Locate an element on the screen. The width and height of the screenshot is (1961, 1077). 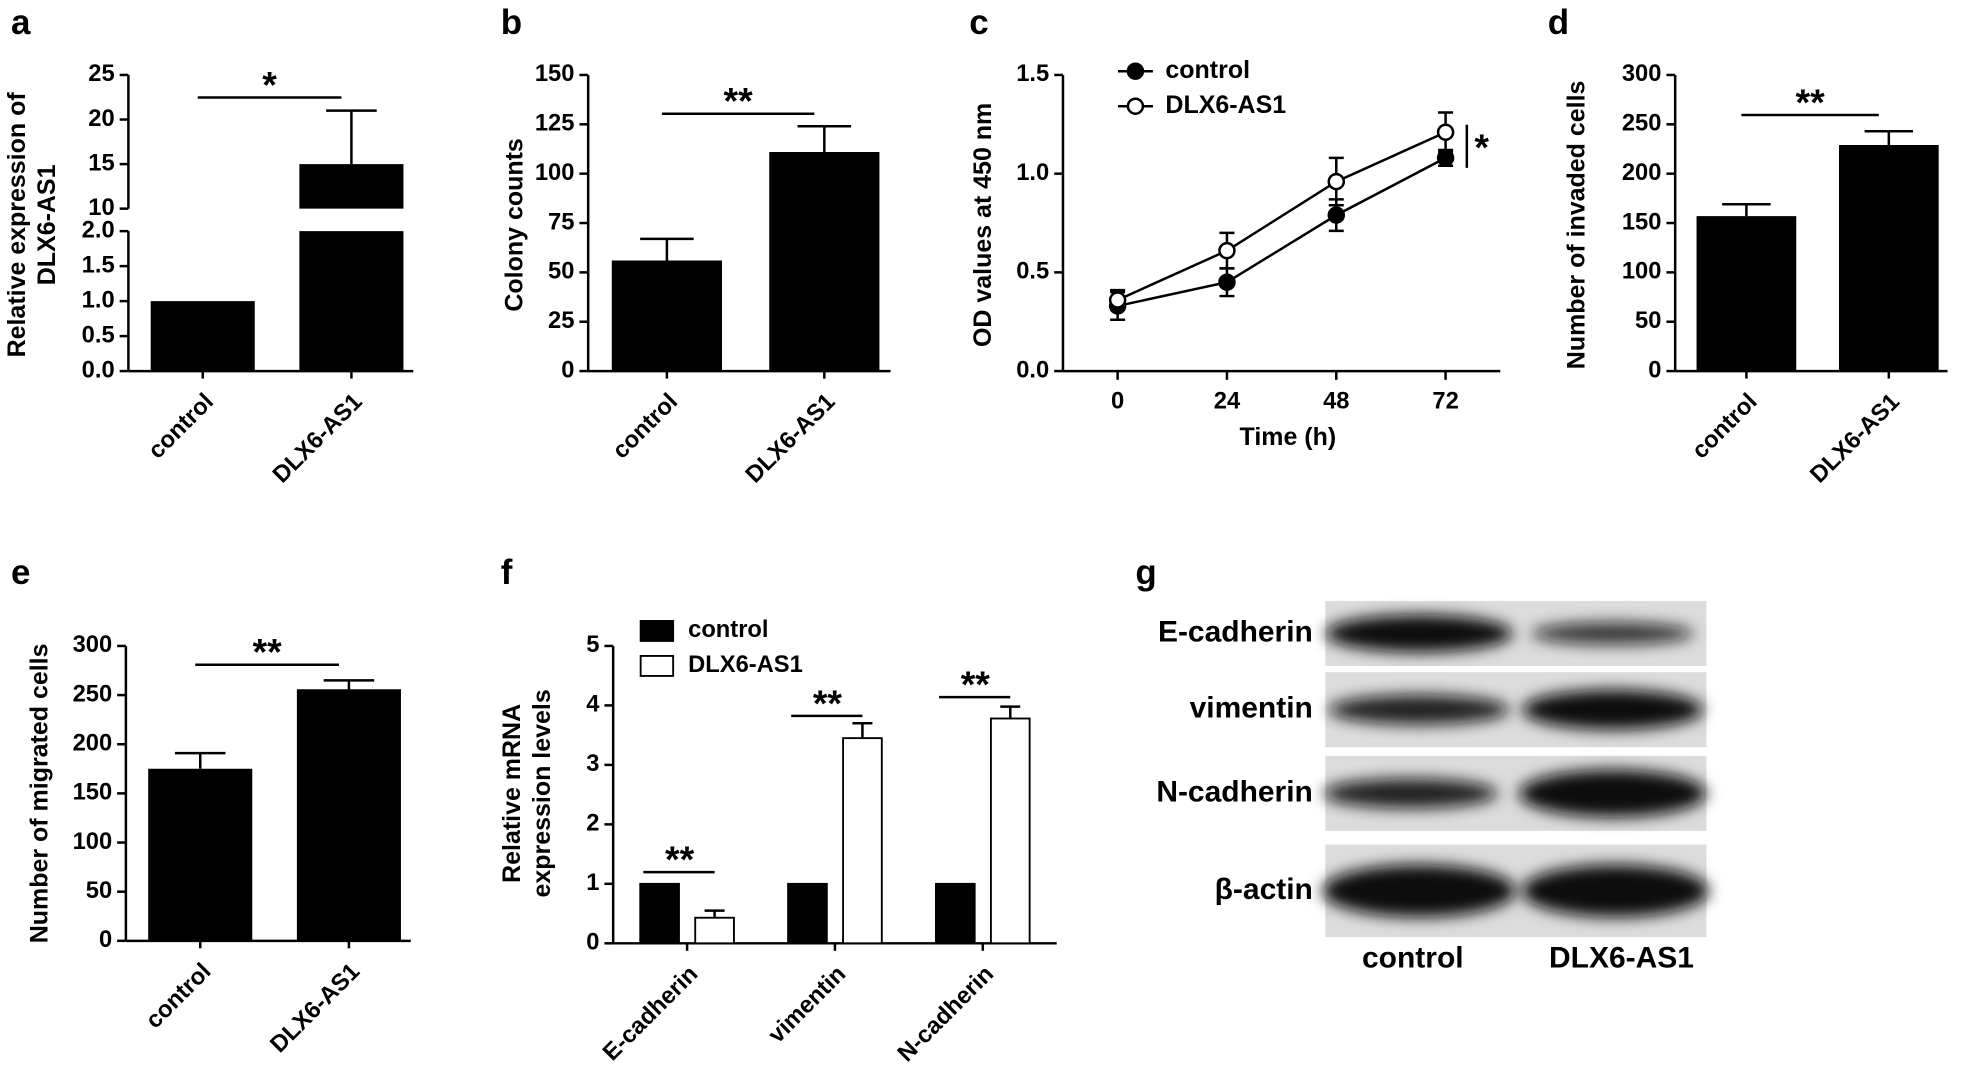
y-tick-label: 1 is located at coordinates (592, 883).